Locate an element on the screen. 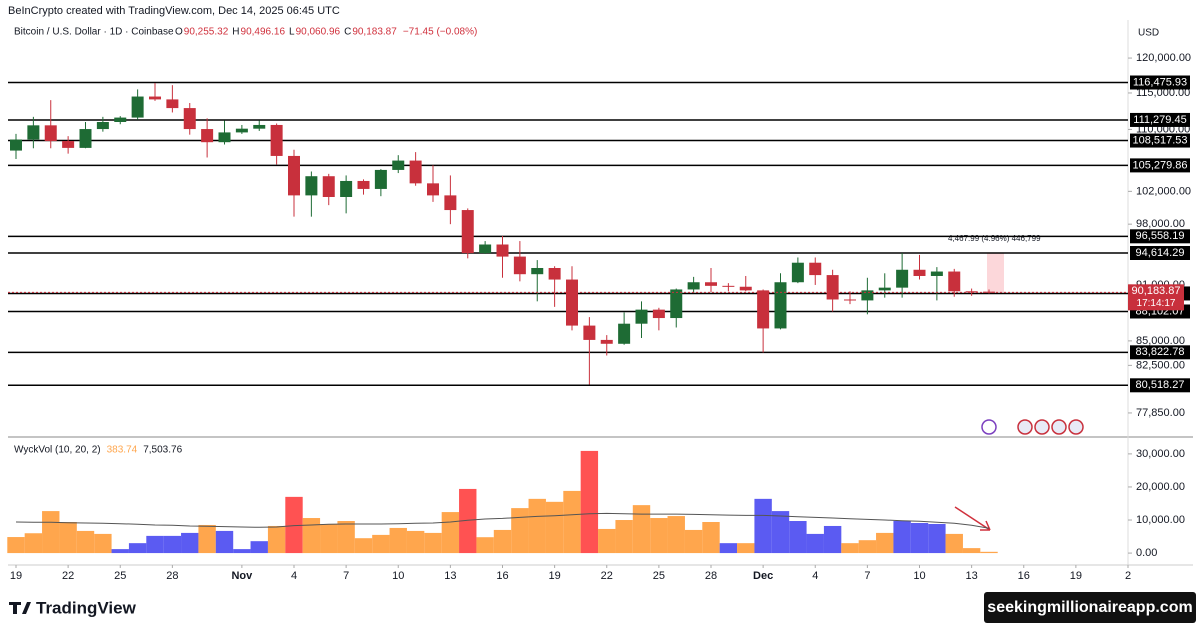 The height and width of the screenshot is (631, 1200). x-tick-label: 22 is located at coordinates (68, 576).